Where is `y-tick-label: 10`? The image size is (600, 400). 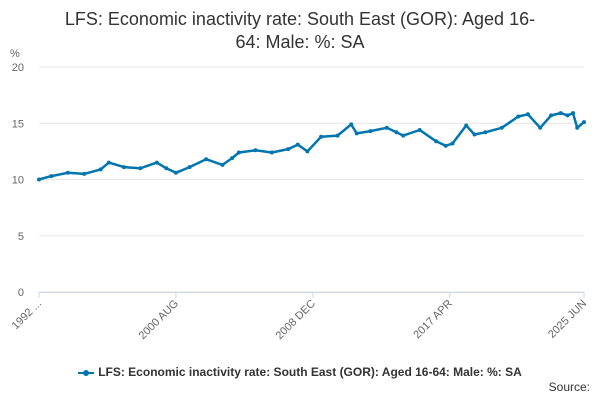
y-tick-label: 10 is located at coordinates (18, 181).